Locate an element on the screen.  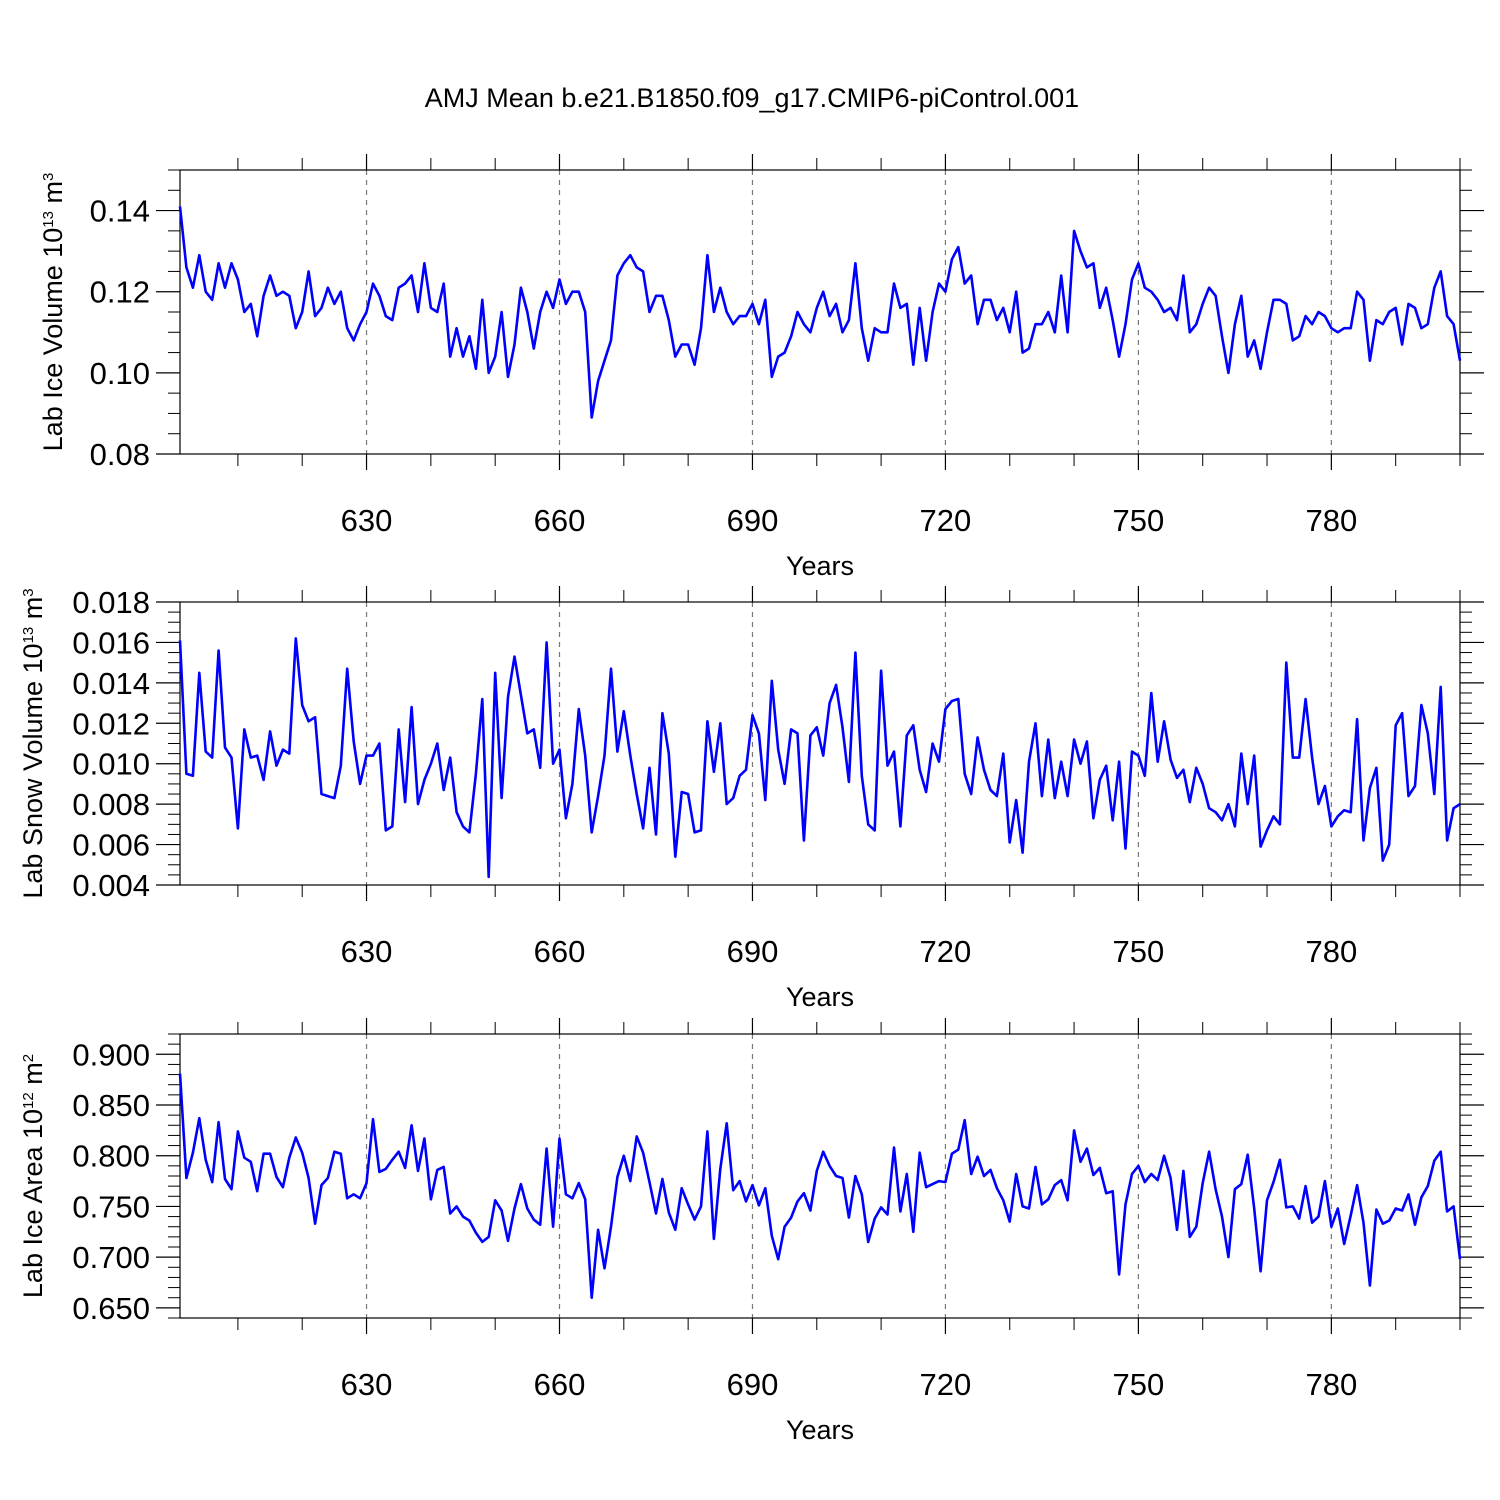
y-tick-label: 0.10 is located at coordinates (120, 373).